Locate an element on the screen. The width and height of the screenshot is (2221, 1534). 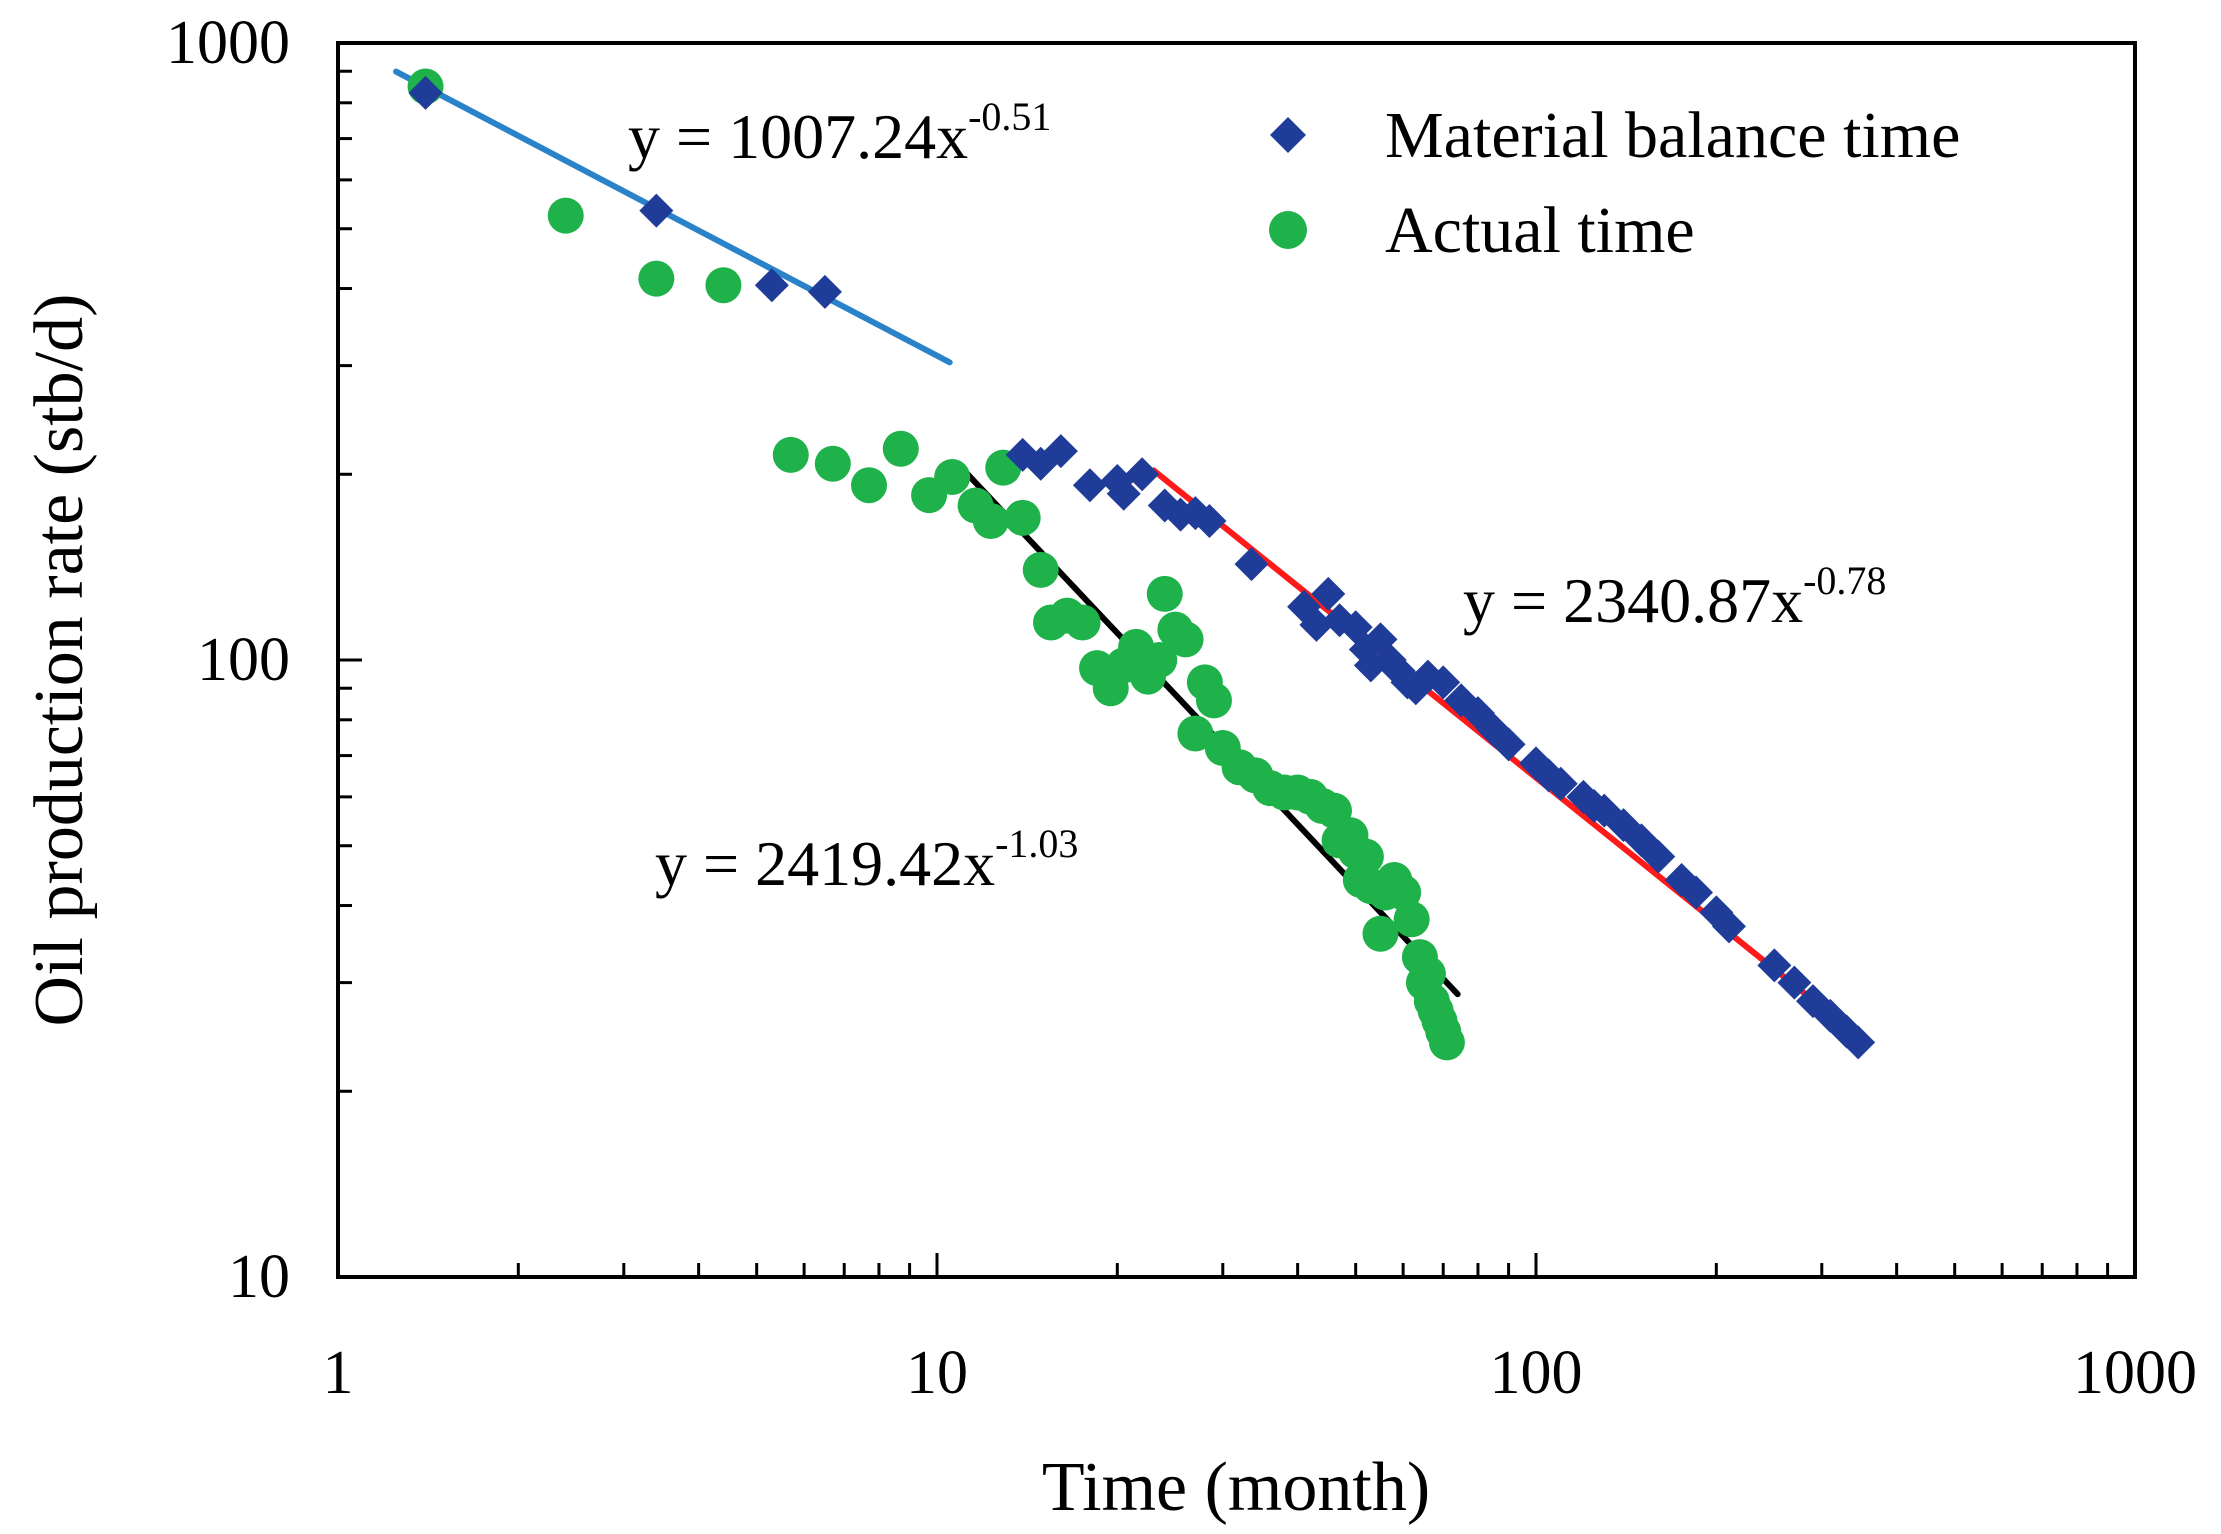
equation-red: y = 2340.87x-0.78 is located at coordinates (1674, 597).